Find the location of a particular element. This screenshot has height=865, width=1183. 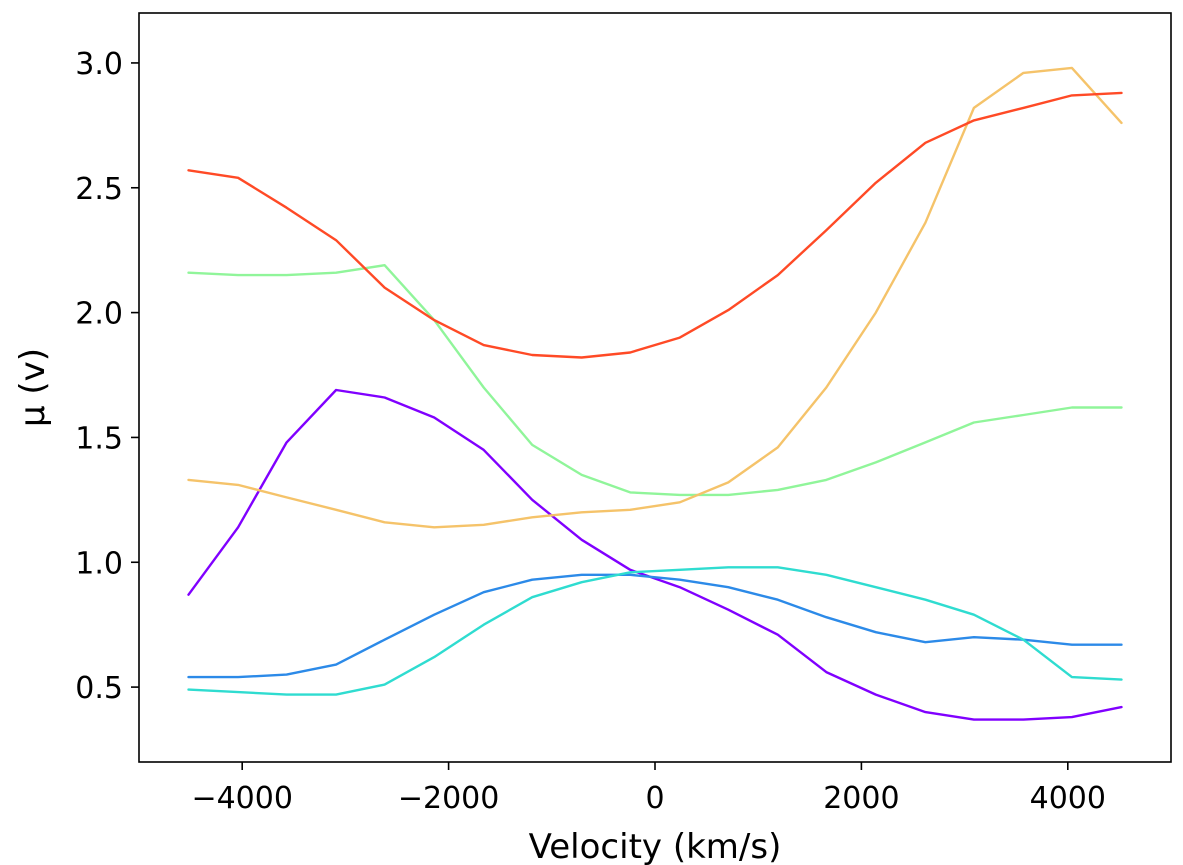

x-tick-label: −2000 is located at coordinates (448, 798).